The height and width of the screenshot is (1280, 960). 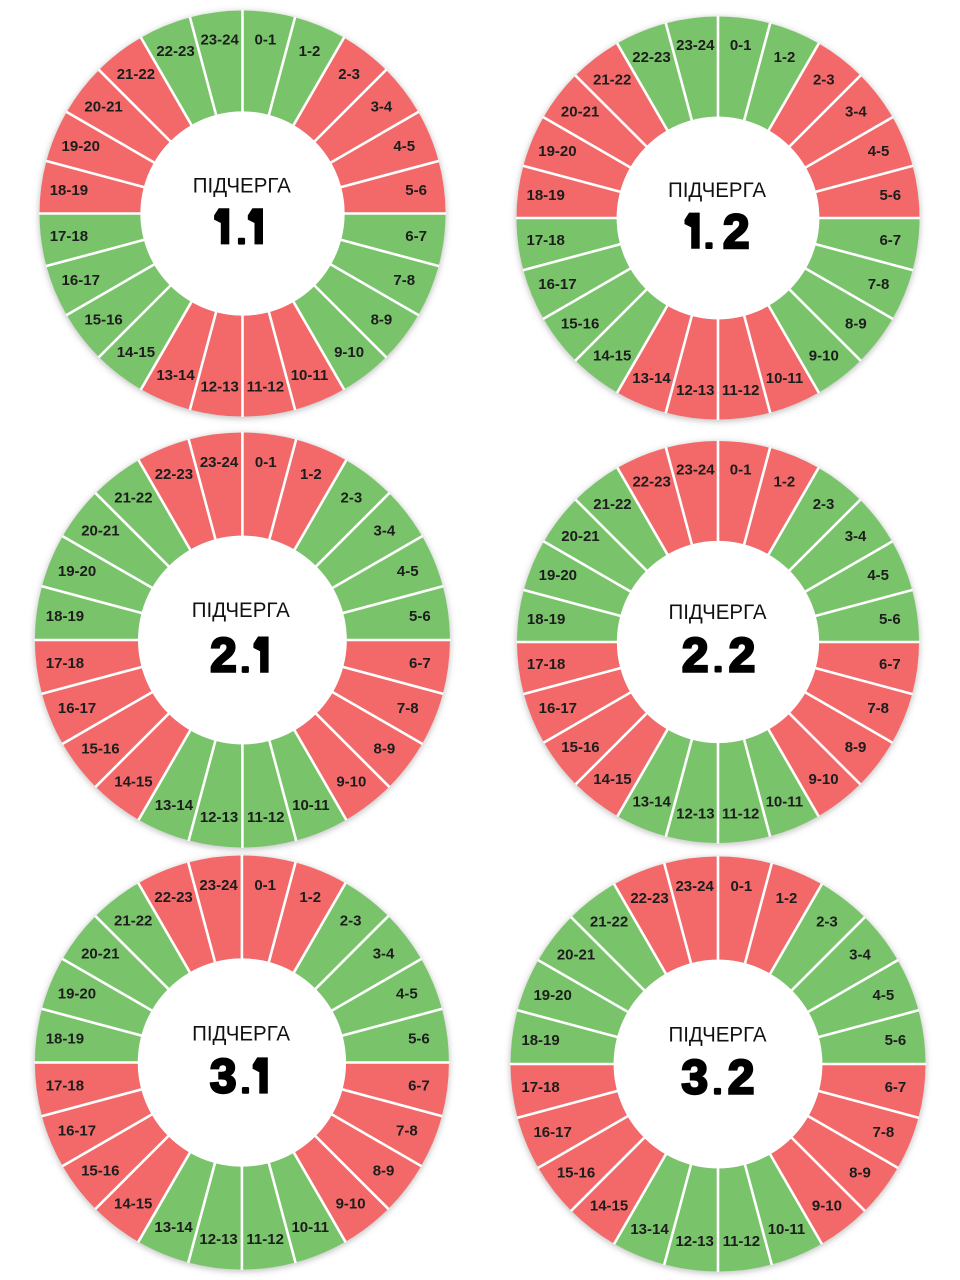 What do you see at coordinates (174, 474) in the screenshot?
I see `svg-text: 22-23` at bounding box center [174, 474].